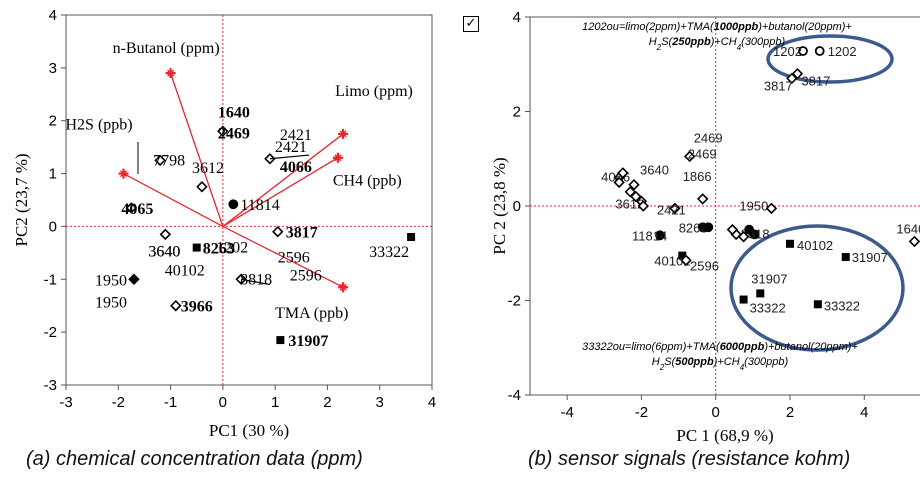  Describe the element at coordinates (566, 412) in the screenshot. I see `x-tick-label: -4` at that location.